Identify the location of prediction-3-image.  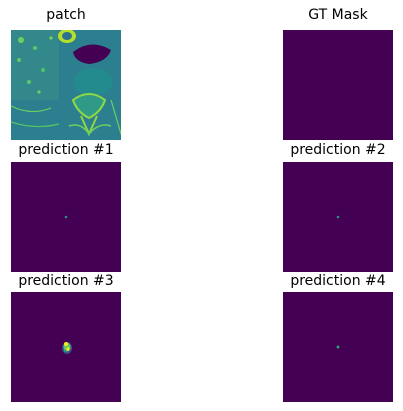
(66, 347).